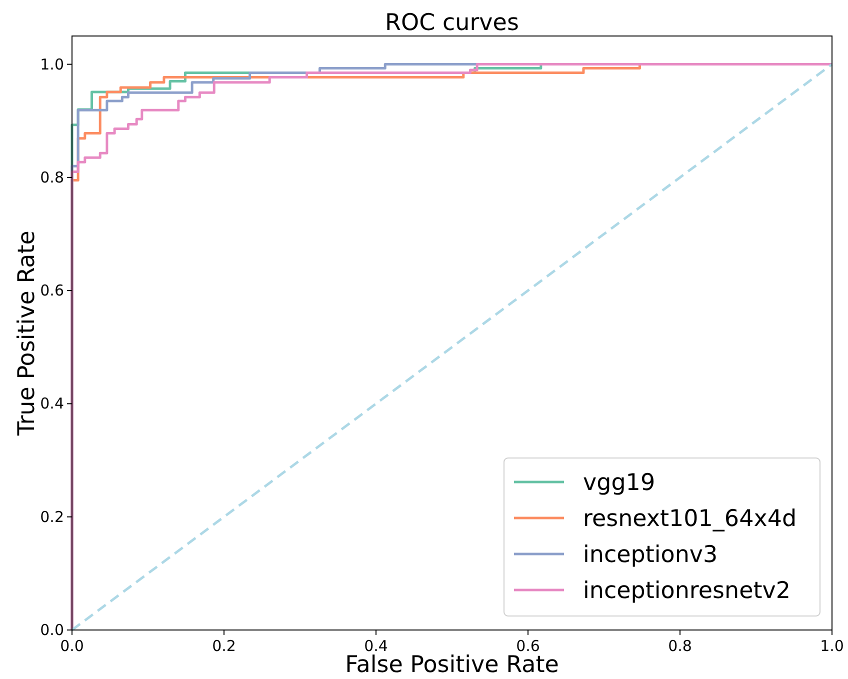 Image resolution: width=848 pixels, height=679 pixels. I want to click on y-tick-label: 0.6, so click(52, 291).